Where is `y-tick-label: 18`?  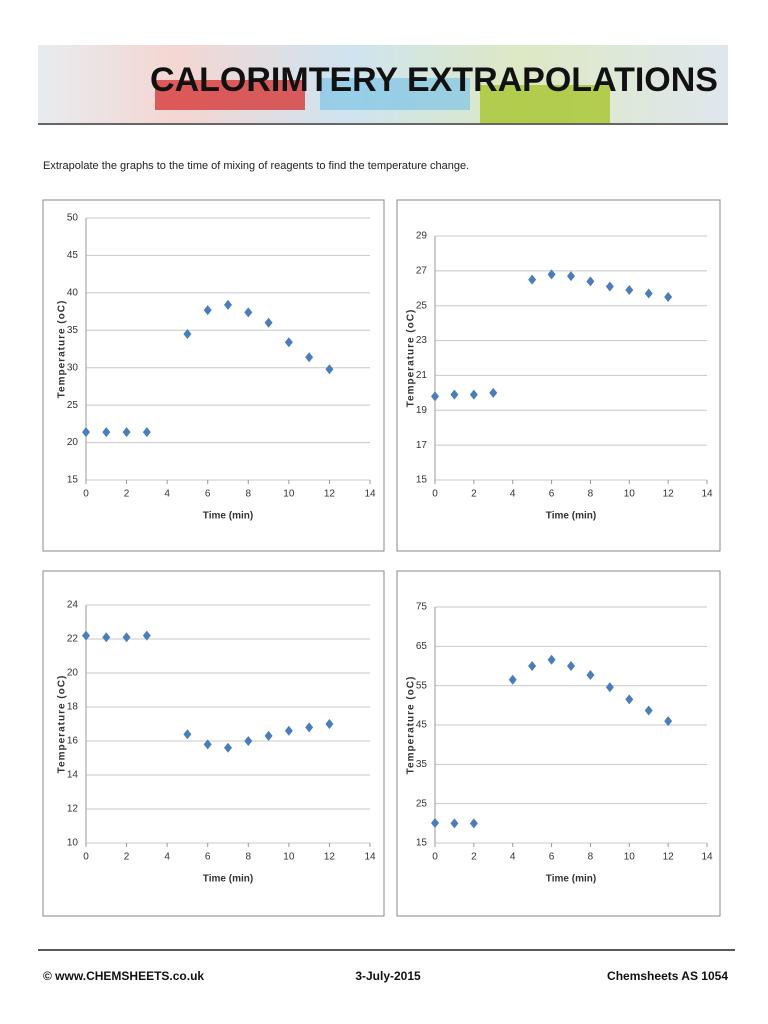
y-tick-label: 18 is located at coordinates (73, 707).